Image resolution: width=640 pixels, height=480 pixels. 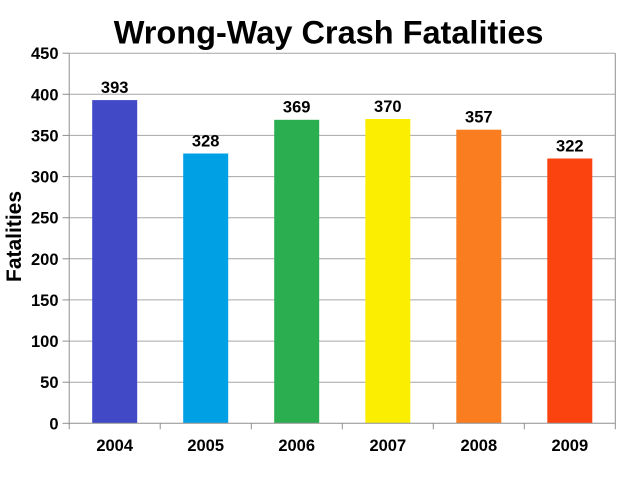 What do you see at coordinates (115, 446) in the screenshot?
I see `svg-text: 2004` at bounding box center [115, 446].